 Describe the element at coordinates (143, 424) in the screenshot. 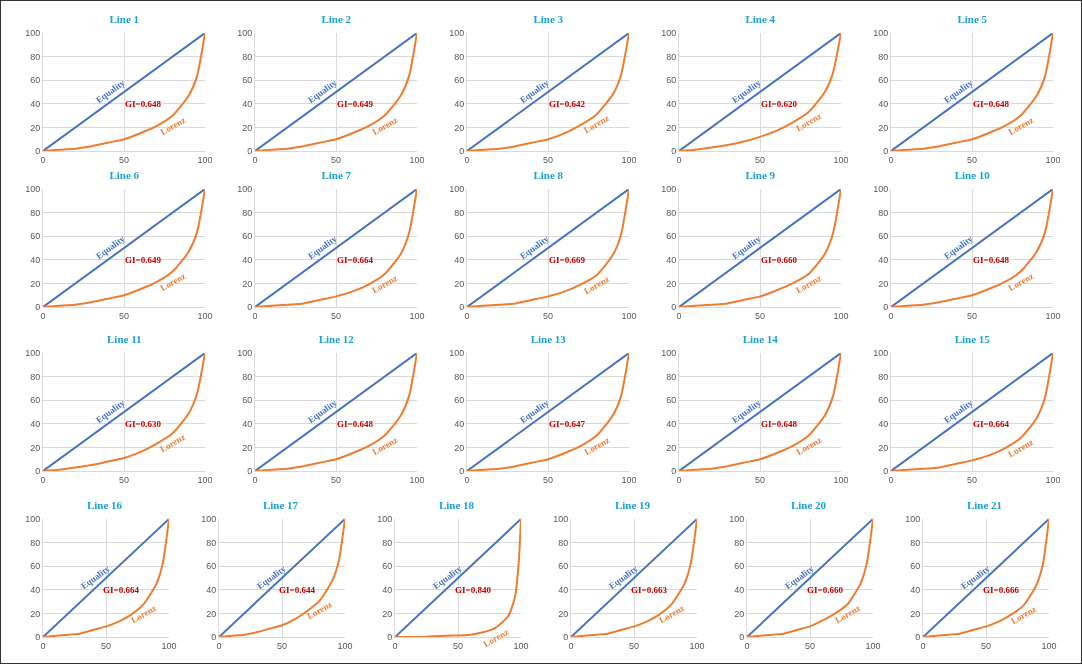

I see `annotation: GI=0.630` at that location.